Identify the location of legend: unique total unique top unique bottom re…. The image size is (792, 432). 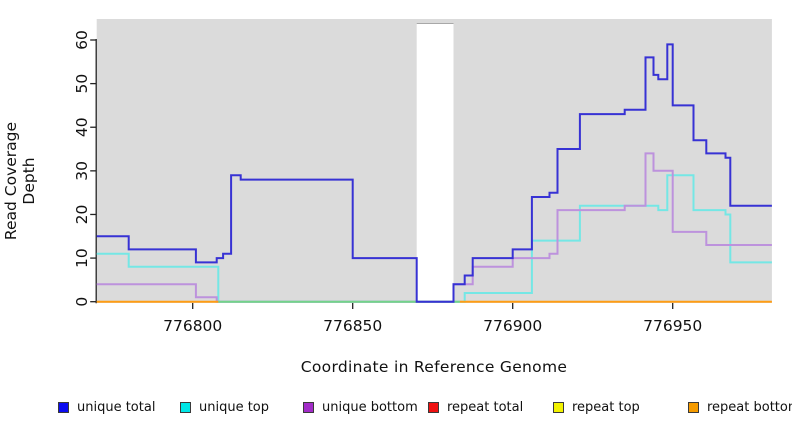
(396, 410).